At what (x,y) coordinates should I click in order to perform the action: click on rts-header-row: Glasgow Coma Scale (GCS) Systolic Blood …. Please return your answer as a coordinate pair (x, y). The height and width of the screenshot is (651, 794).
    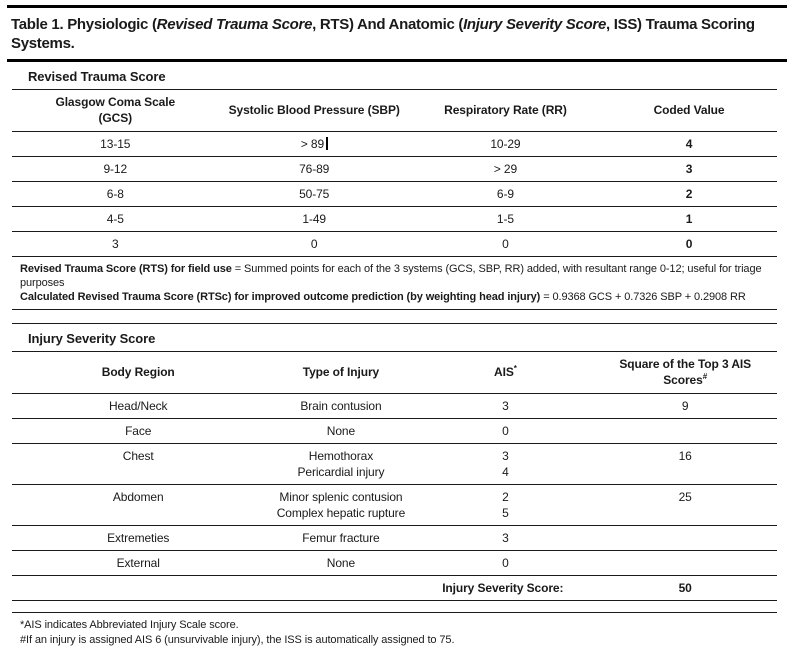
    Looking at the image, I should click on (394, 111).